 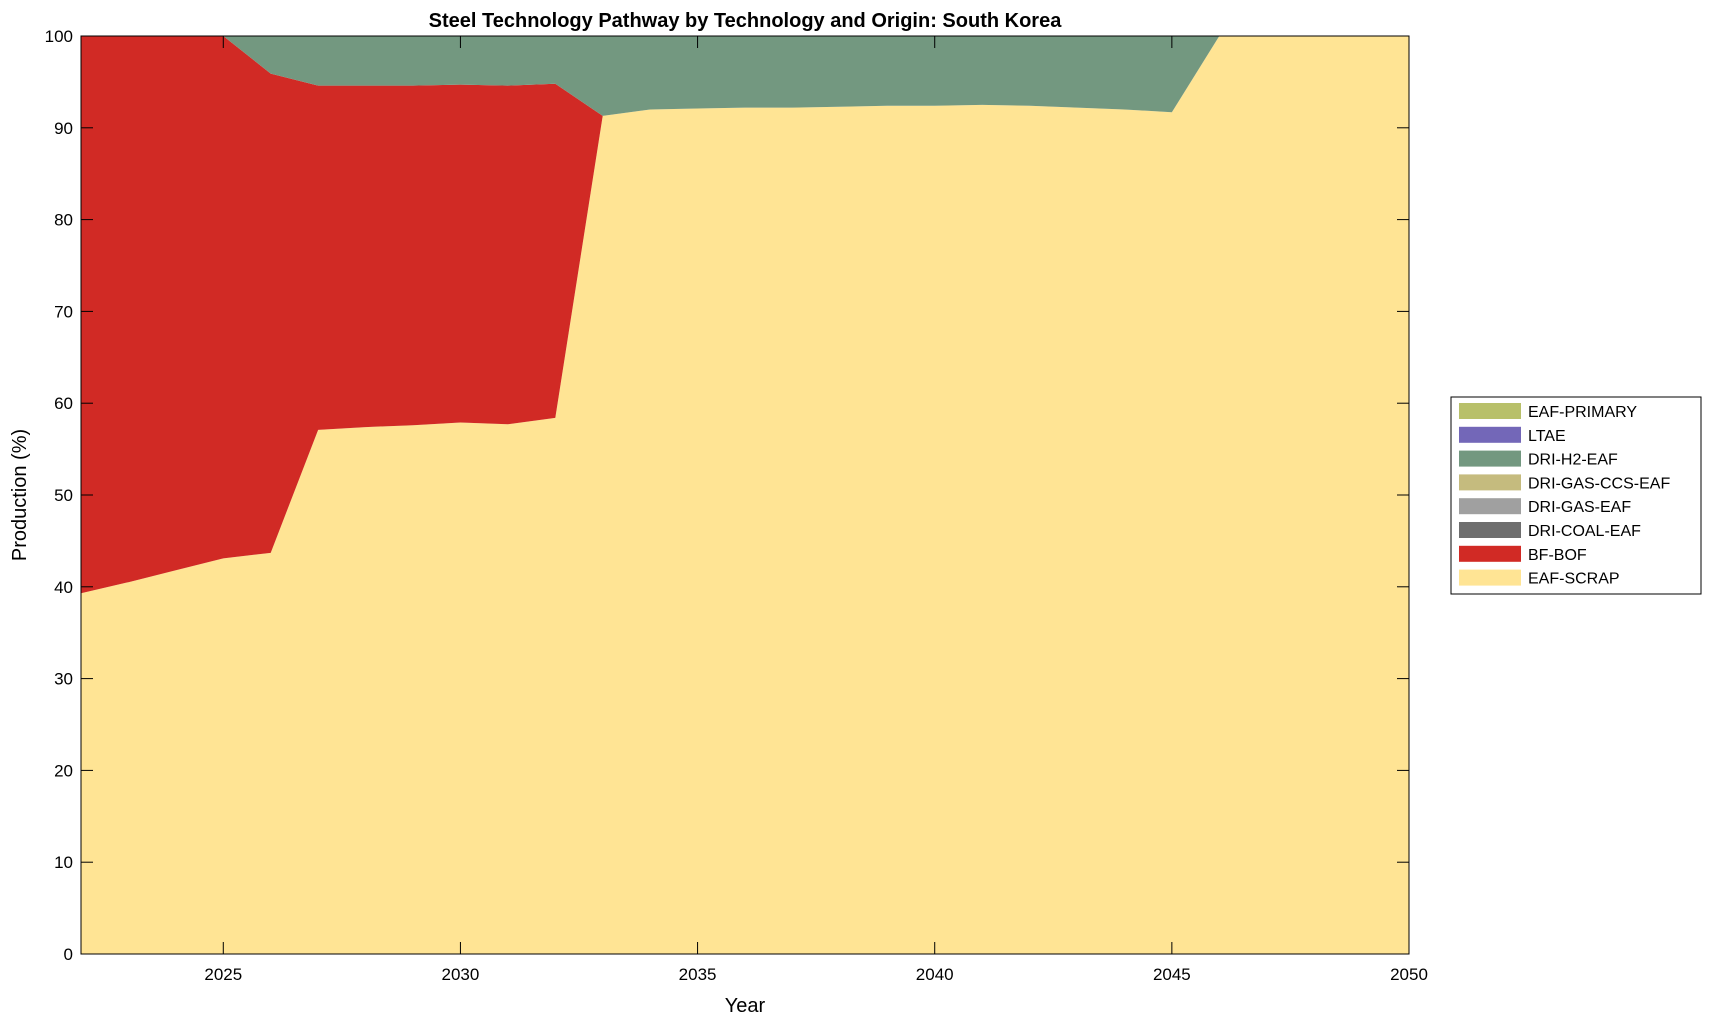 What do you see at coordinates (63, 862) in the screenshot?
I see `y-tick-label: 10` at bounding box center [63, 862].